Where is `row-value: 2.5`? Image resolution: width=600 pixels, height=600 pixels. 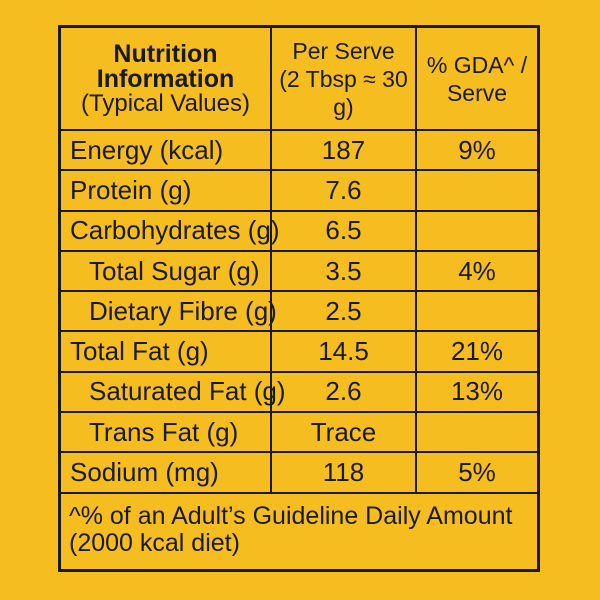
row-value: 2.5 is located at coordinates (343, 311).